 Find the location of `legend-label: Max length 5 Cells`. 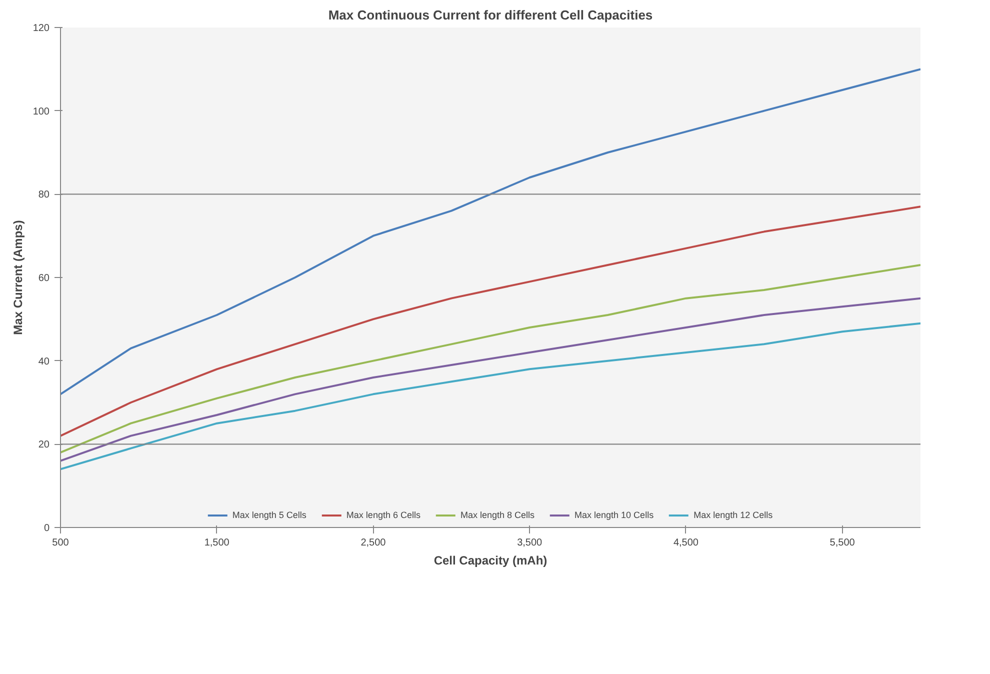

legend-label: Max length 5 Cells is located at coordinates (269, 515).